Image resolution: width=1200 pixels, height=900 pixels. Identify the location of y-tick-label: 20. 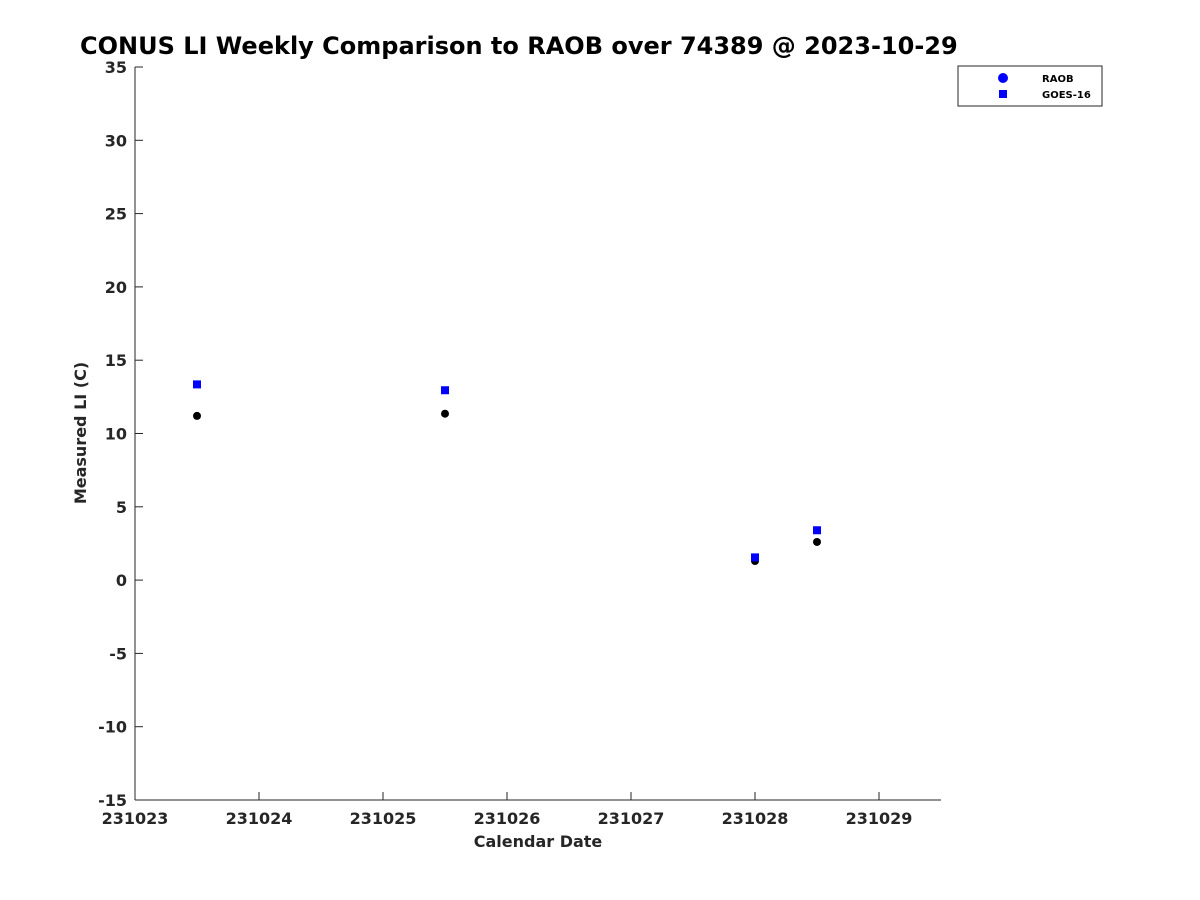
(116, 287).